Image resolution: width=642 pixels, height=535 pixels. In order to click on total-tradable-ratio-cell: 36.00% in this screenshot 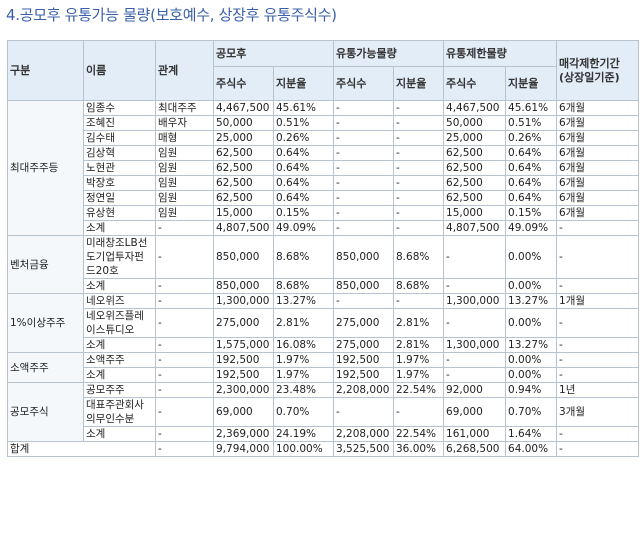, I will do `click(418, 449)`.